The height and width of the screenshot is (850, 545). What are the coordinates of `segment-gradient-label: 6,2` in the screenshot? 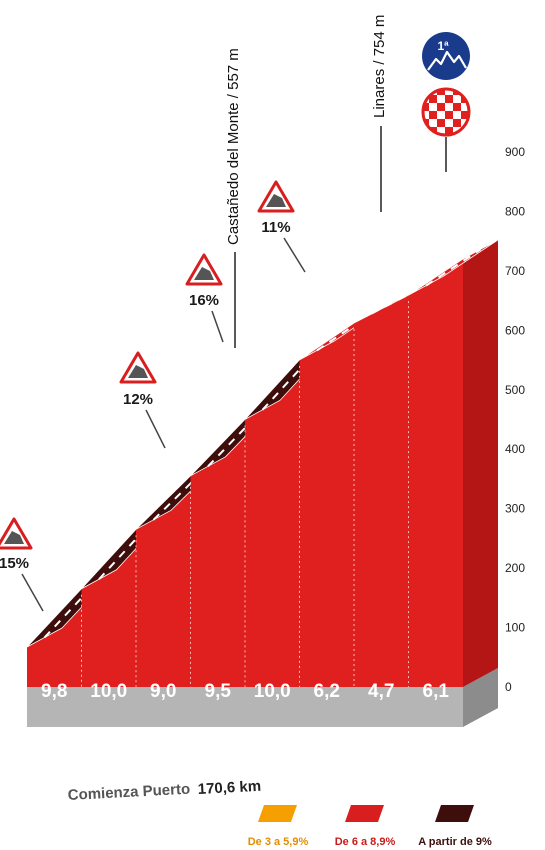 It's located at (327, 691).